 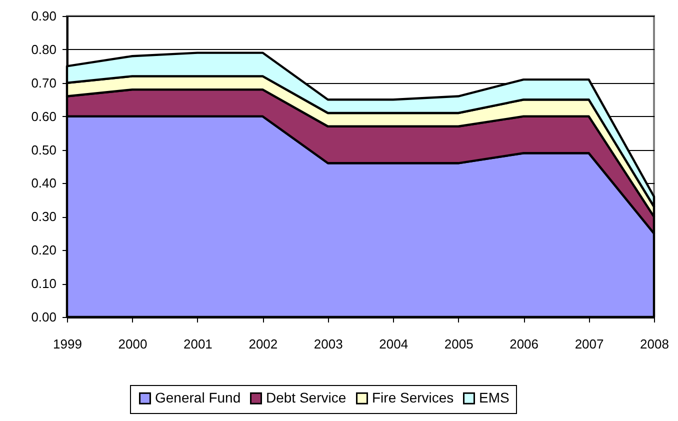 What do you see at coordinates (393, 344) in the screenshot?
I see `x-tick-label: 2004` at bounding box center [393, 344].